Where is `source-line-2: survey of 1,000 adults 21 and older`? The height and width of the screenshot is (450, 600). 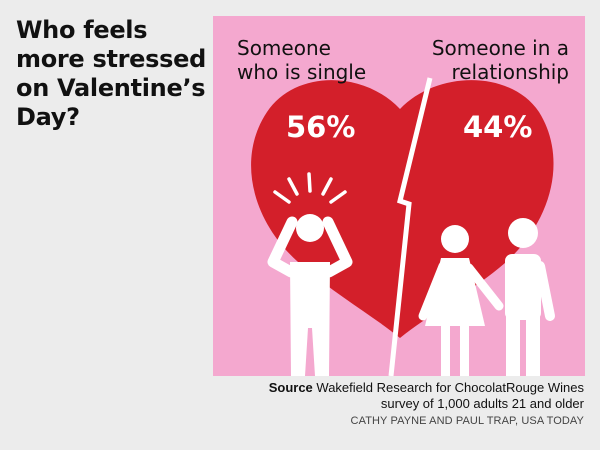 source-line-2: survey of 1,000 adults 21 and older is located at coordinates (482, 403).